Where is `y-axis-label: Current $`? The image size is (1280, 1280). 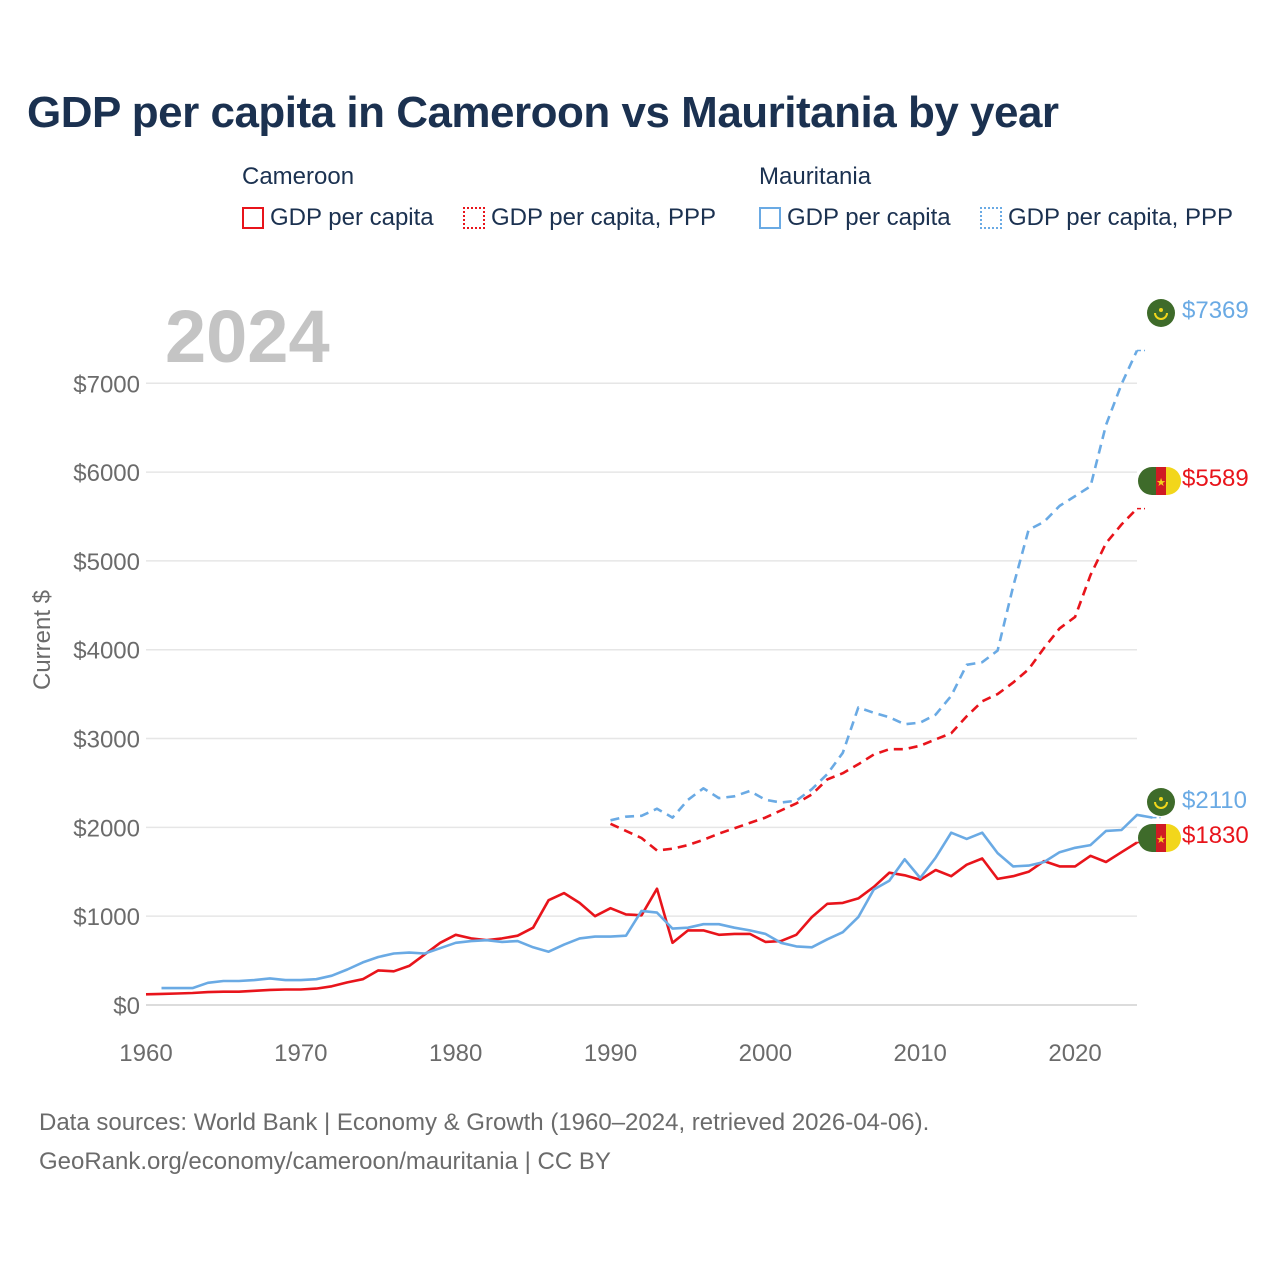
y-axis-label: Current $ is located at coordinates (42, 640).